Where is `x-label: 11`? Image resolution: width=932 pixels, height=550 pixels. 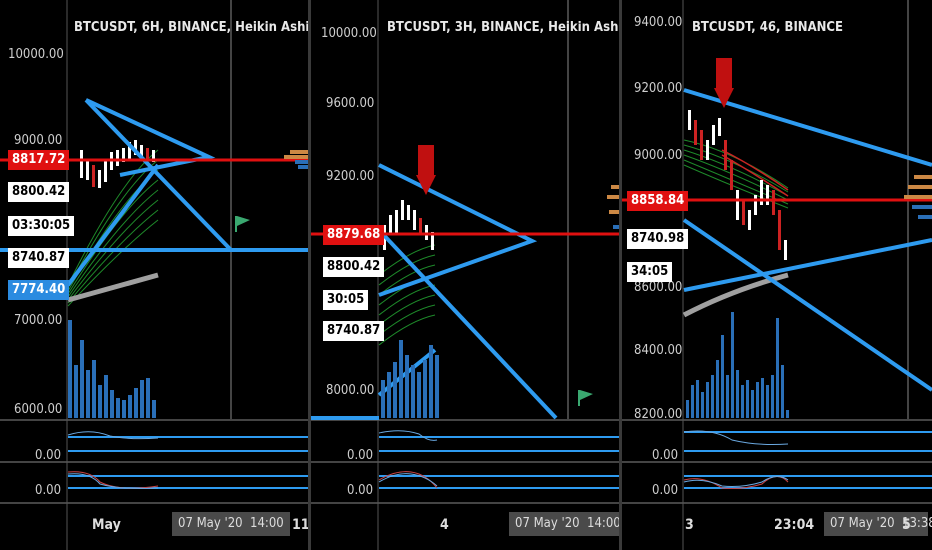 x-label: 11 is located at coordinates (300, 525).